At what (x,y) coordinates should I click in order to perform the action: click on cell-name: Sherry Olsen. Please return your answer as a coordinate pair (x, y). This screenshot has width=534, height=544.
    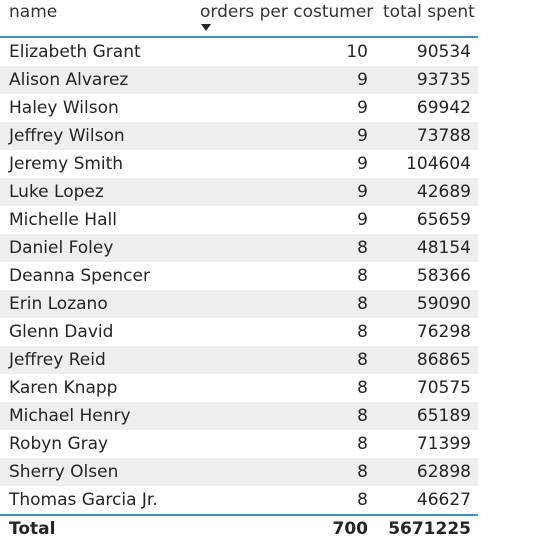
    Looking at the image, I should click on (64, 472).